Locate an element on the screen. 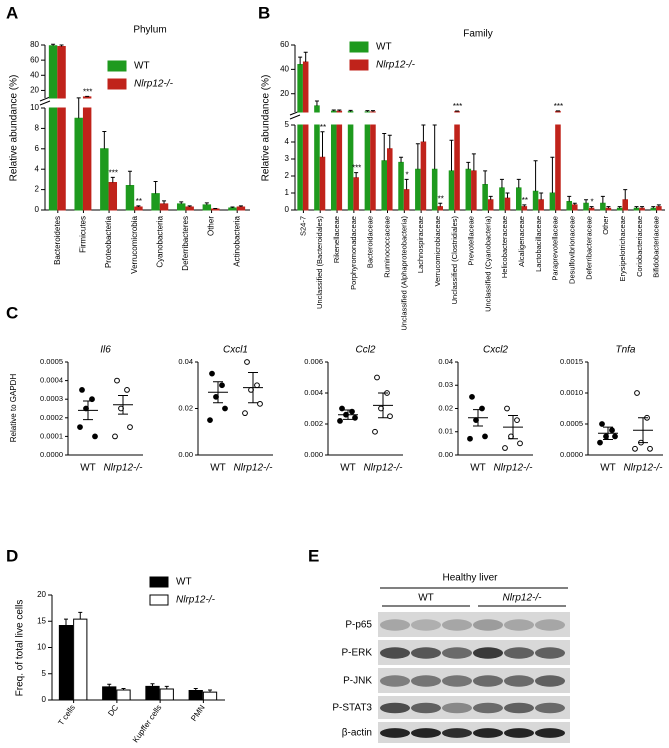 This screenshot has height=748, width=669. y-tick-label: 0.006 is located at coordinates (313, 361).